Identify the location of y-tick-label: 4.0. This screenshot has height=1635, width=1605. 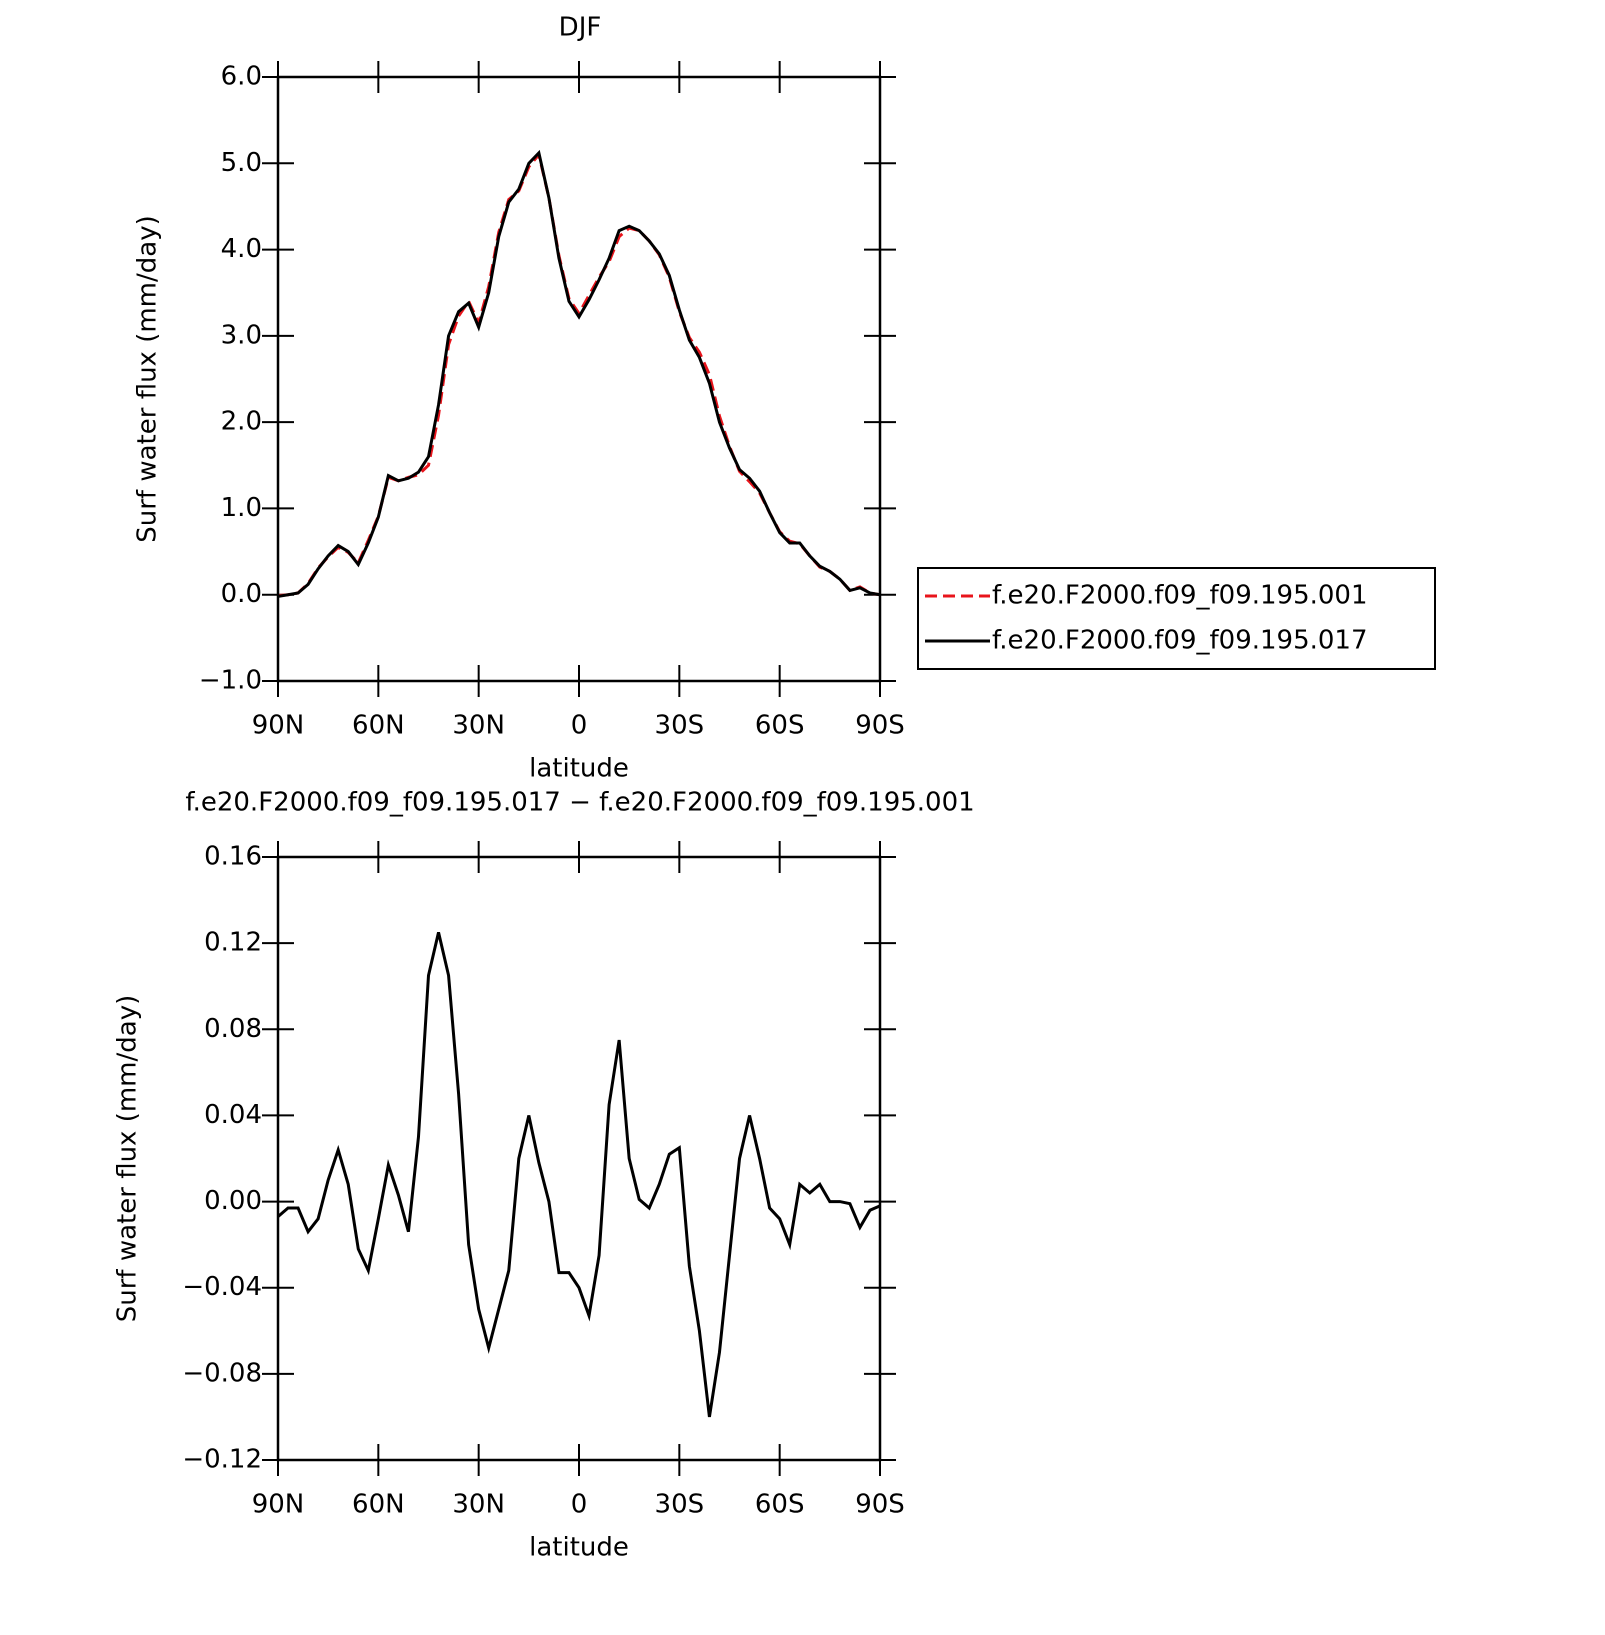
(241, 249).